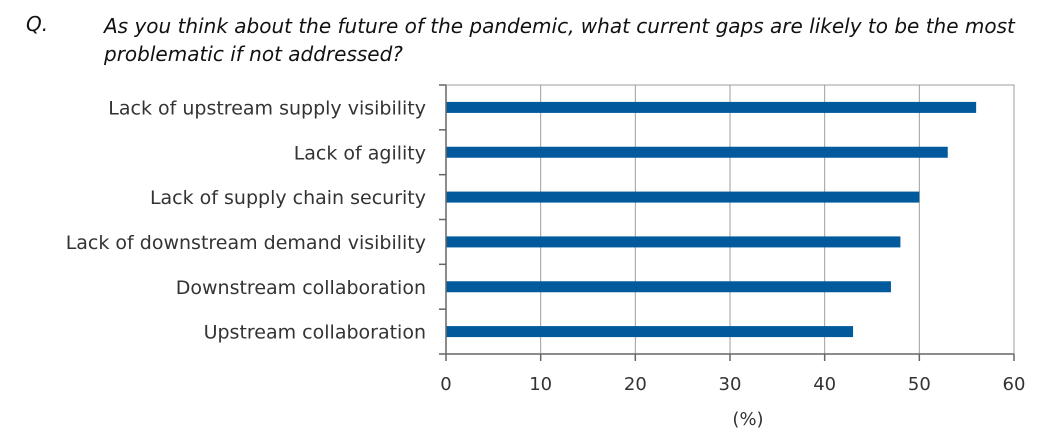  I want to click on category-label: Upstream collaboration, so click(315, 333).